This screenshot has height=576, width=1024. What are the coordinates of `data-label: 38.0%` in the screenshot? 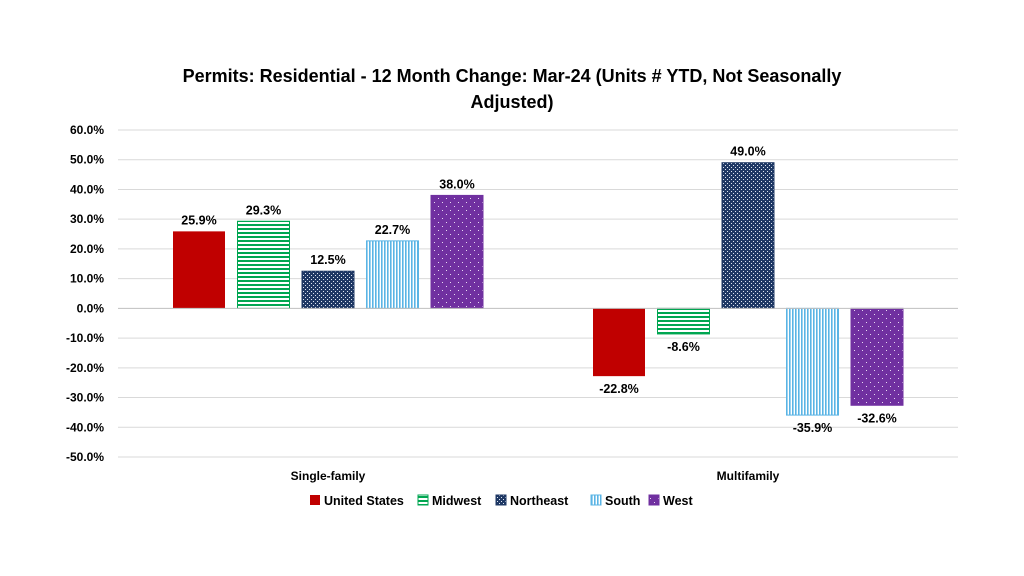 It's located at (456, 184).